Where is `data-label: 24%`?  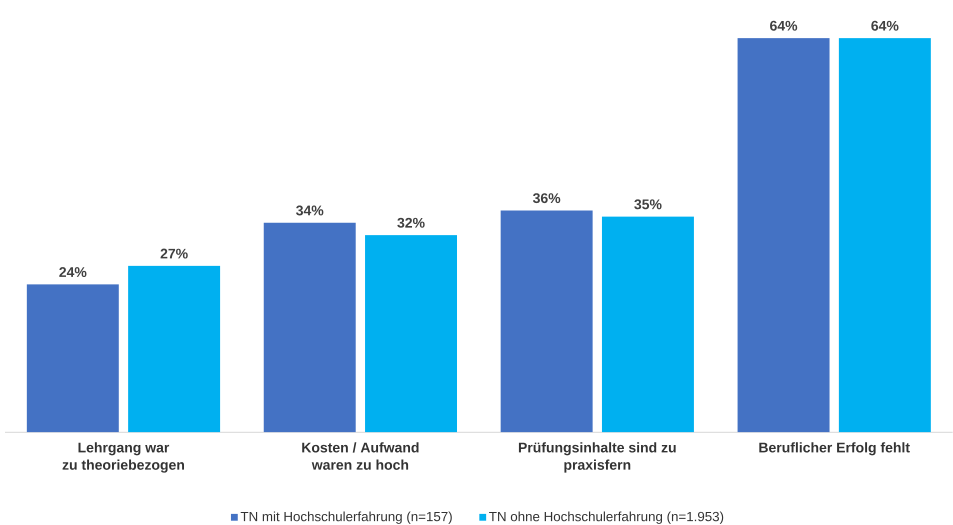
data-label: 24% is located at coordinates (72, 272).